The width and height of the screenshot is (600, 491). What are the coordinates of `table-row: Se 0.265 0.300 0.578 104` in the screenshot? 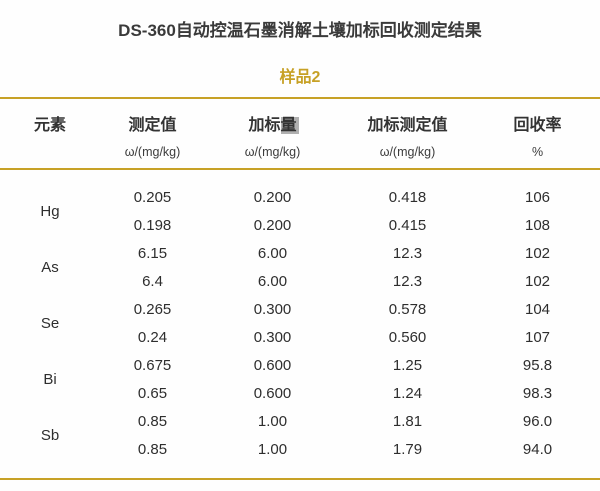 It's located at (300, 313).